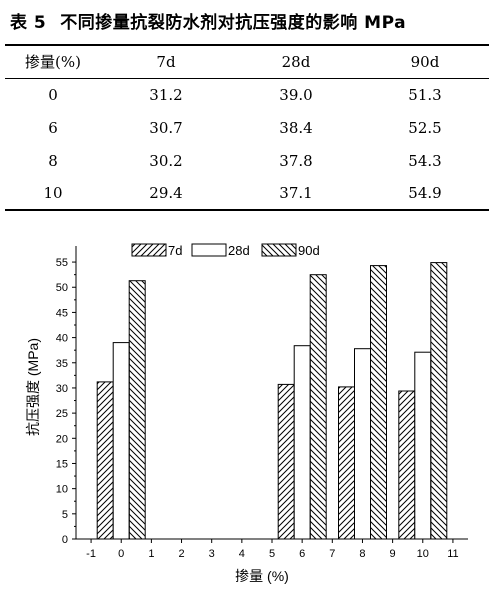  Describe the element at coordinates (62, 414) in the screenshot. I see `y-tick-label: 25` at that location.